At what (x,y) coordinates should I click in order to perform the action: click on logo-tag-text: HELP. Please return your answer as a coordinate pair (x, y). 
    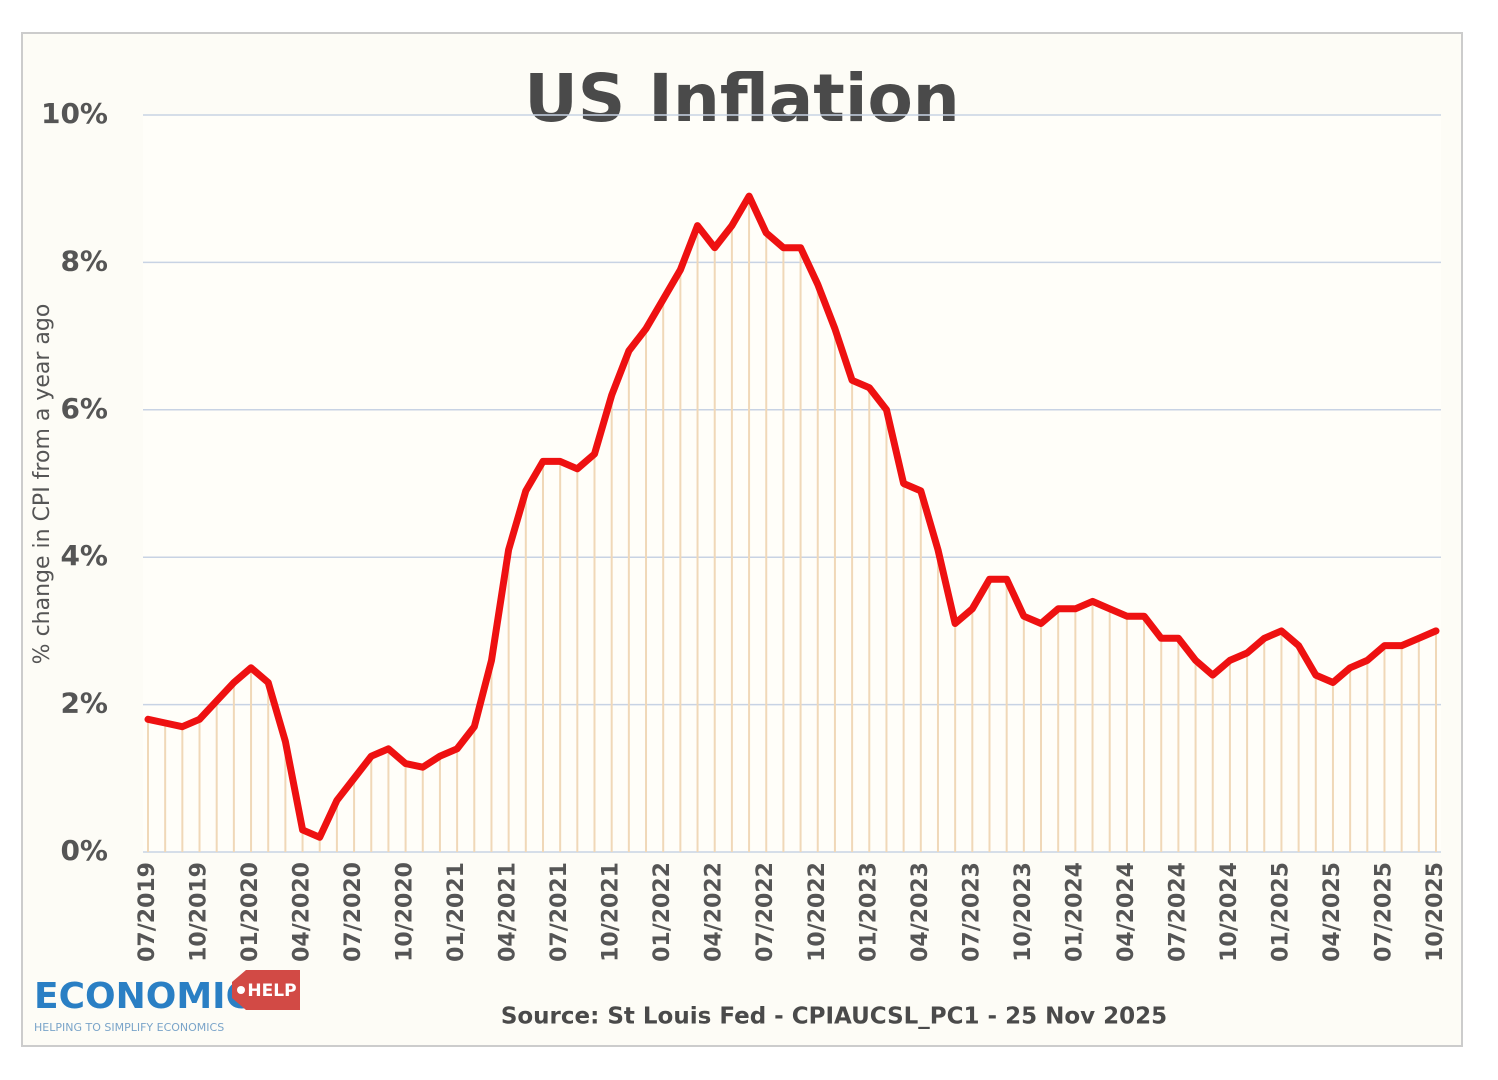
    Looking at the image, I should click on (271, 991).